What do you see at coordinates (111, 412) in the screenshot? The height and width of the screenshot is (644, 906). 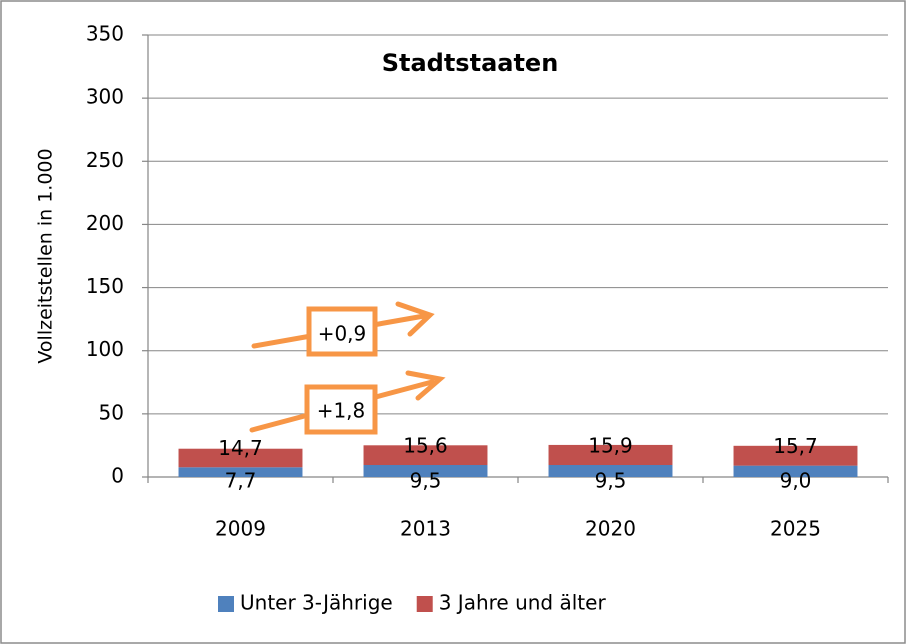 I see `y-tick-label: 50` at bounding box center [111, 412].